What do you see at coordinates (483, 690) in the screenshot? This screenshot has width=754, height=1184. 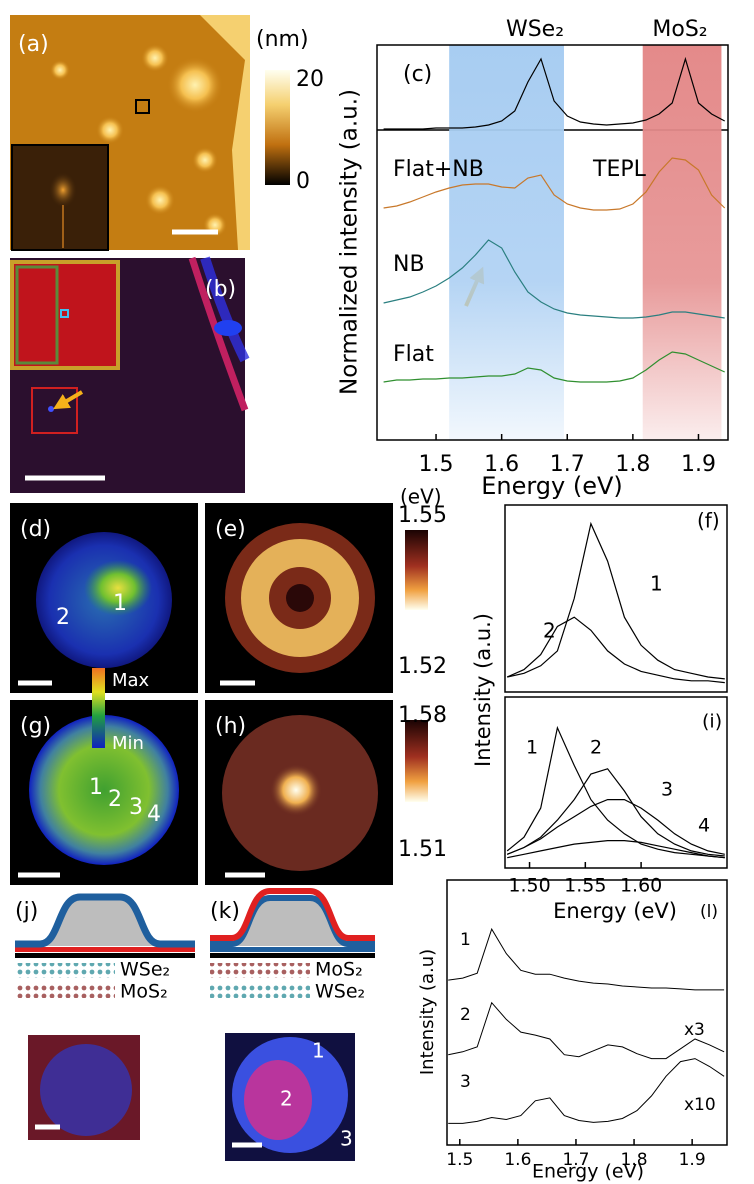 I see `y-axis-label: Intensity (a.u.)` at bounding box center [483, 690].